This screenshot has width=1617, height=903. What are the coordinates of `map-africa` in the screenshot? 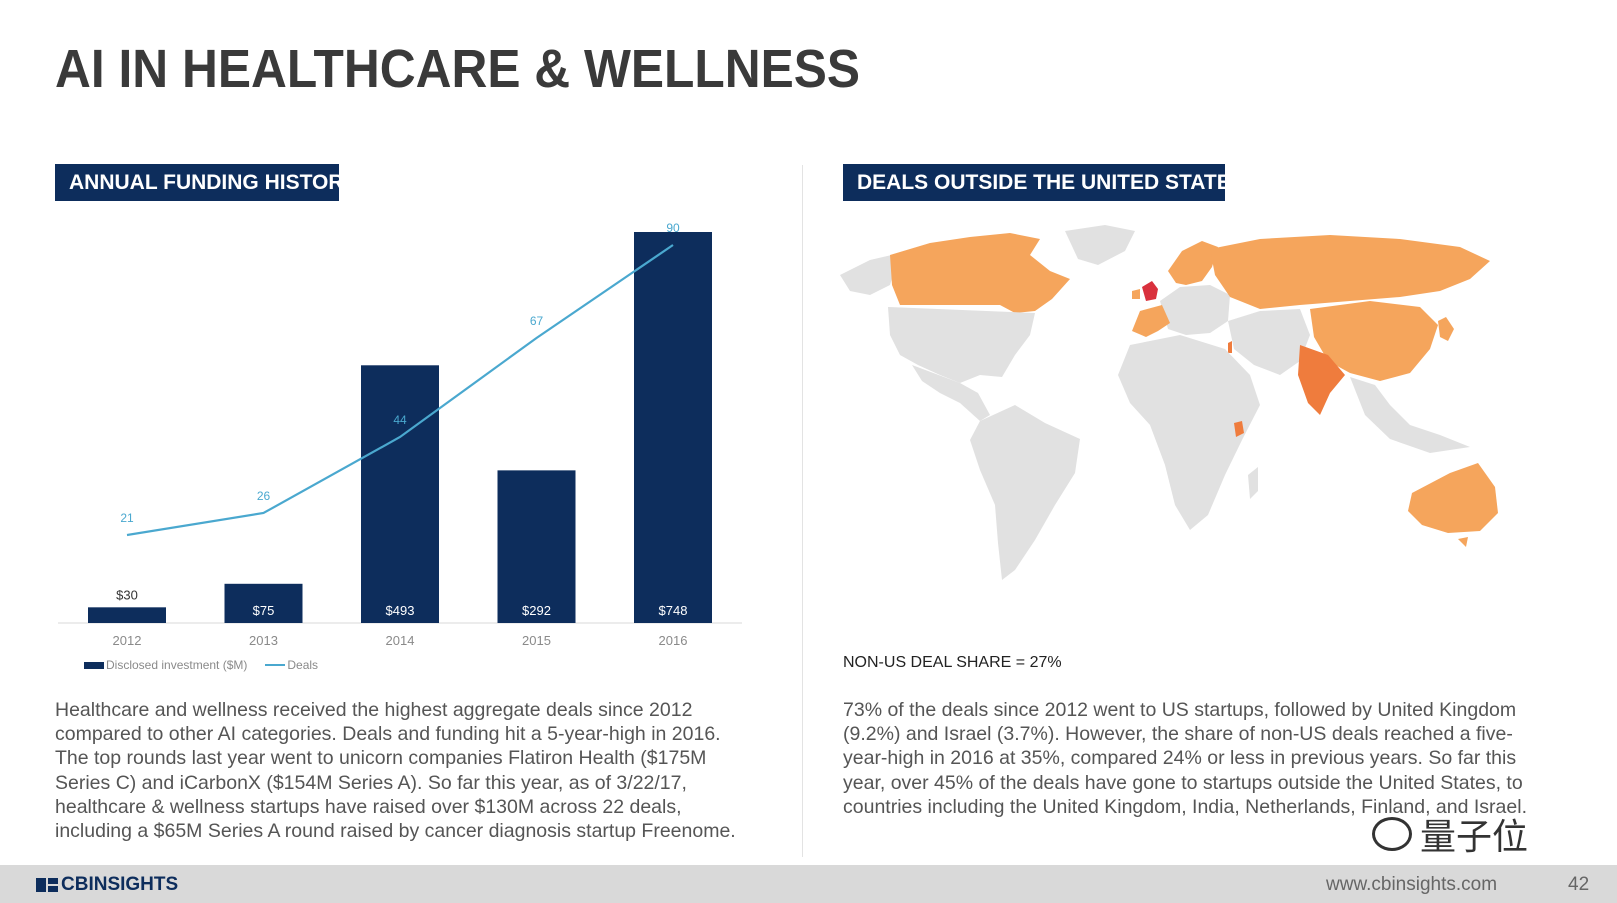 It's located at (1189, 432).